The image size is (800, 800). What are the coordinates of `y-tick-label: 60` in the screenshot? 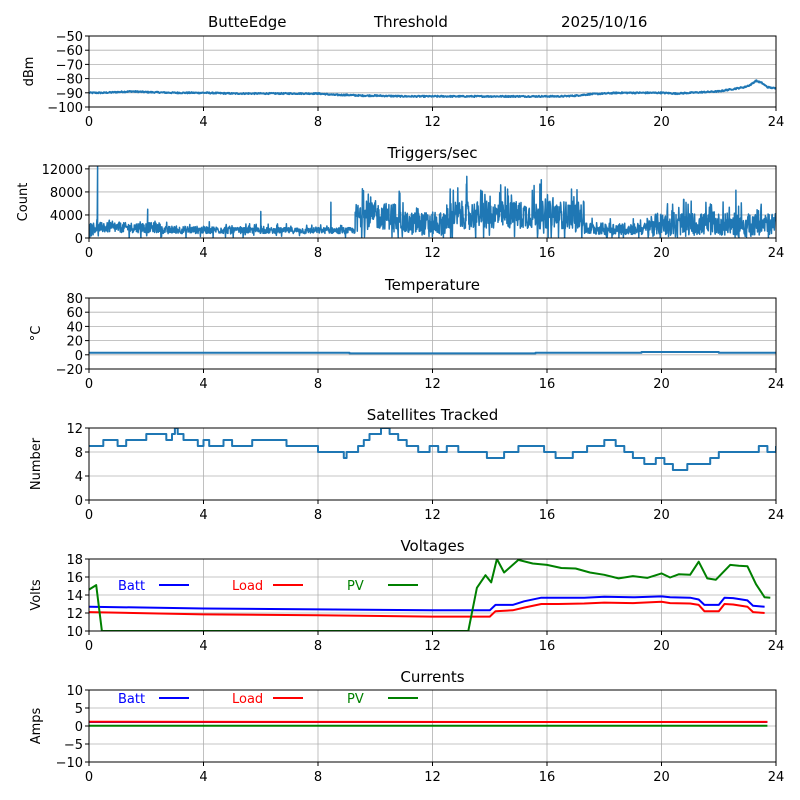 It's located at (74, 313).